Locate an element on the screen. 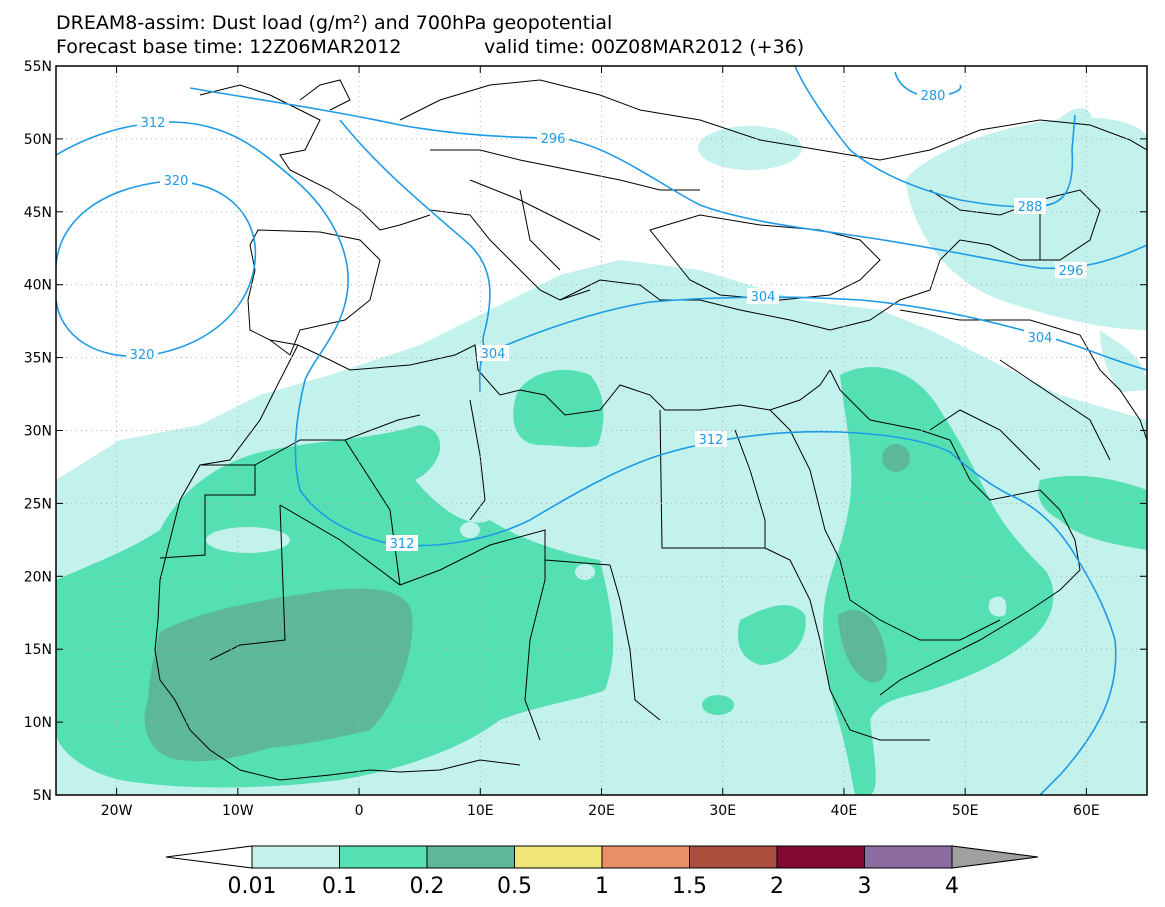 The height and width of the screenshot is (907, 1165). colorbar-label-0.5: 0.5 is located at coordinates (514, 886).